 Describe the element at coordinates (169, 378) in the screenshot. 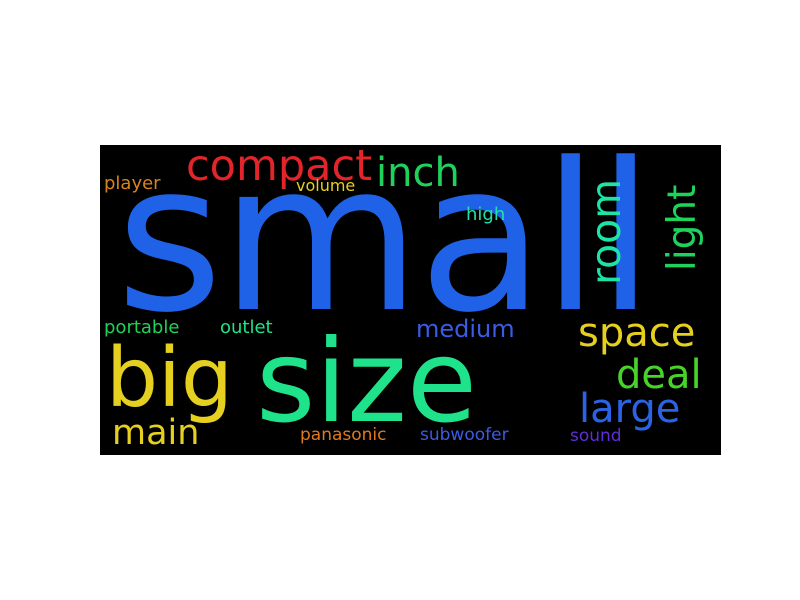

I see `word-big: big` at that location.